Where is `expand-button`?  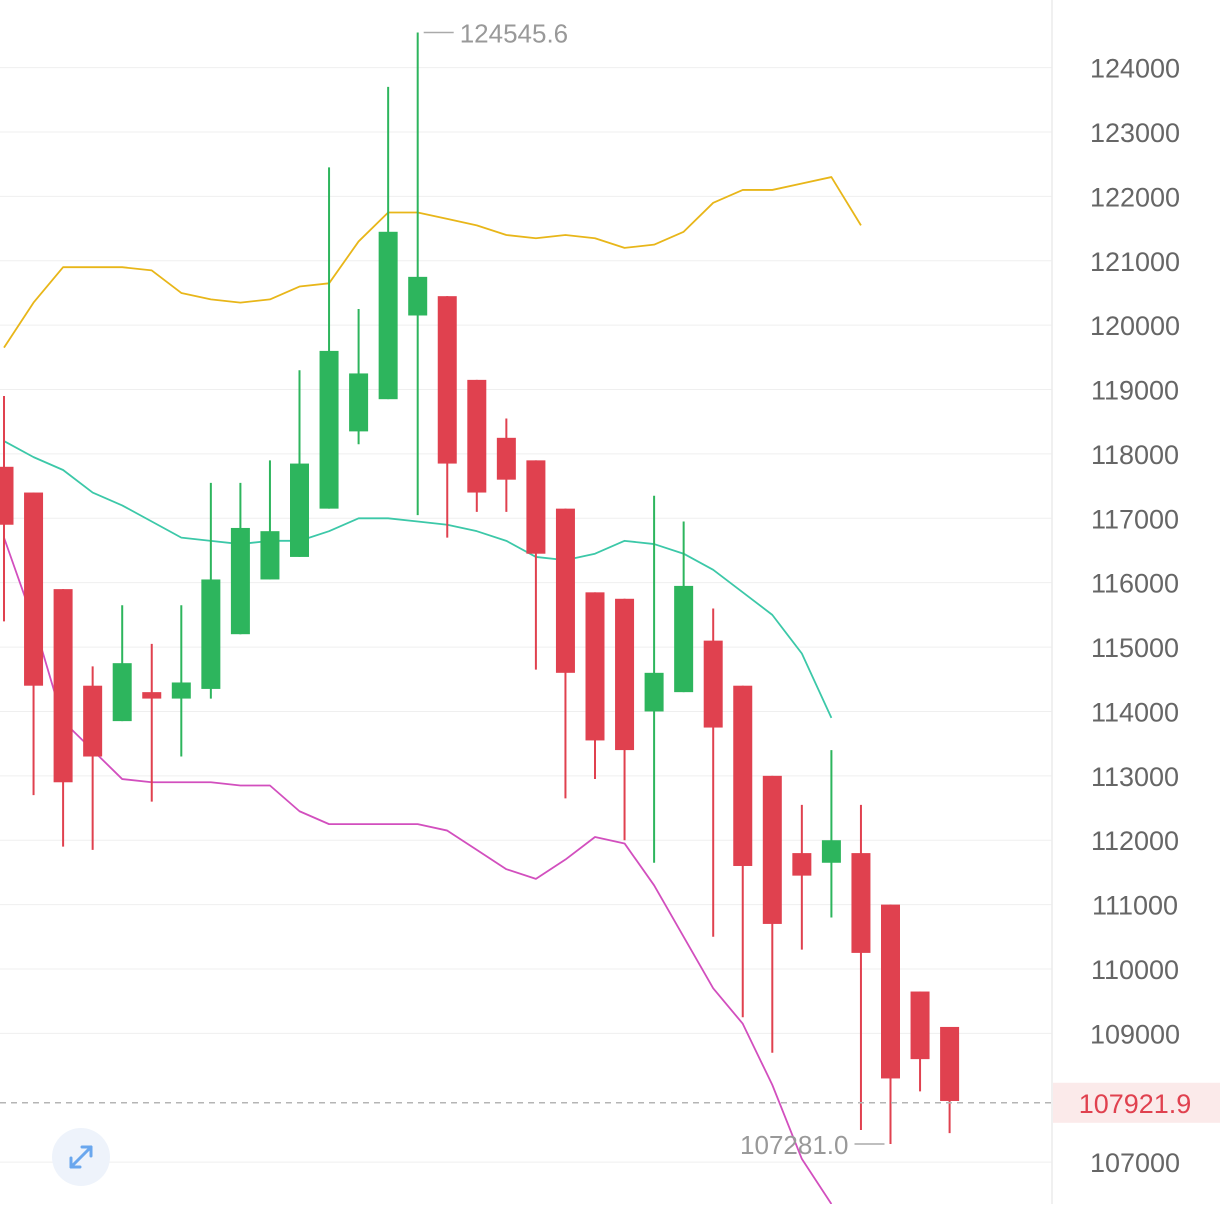
expand-button is located at coordinates (81, 1157).